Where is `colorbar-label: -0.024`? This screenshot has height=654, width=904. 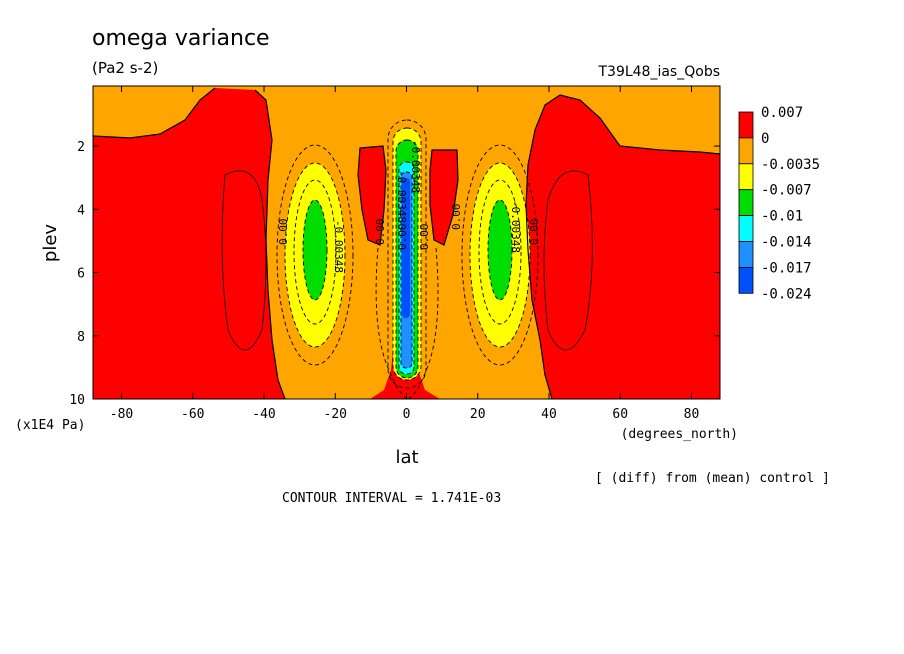
colorbar-label: -0.024 is located at coordinates (786, 294).